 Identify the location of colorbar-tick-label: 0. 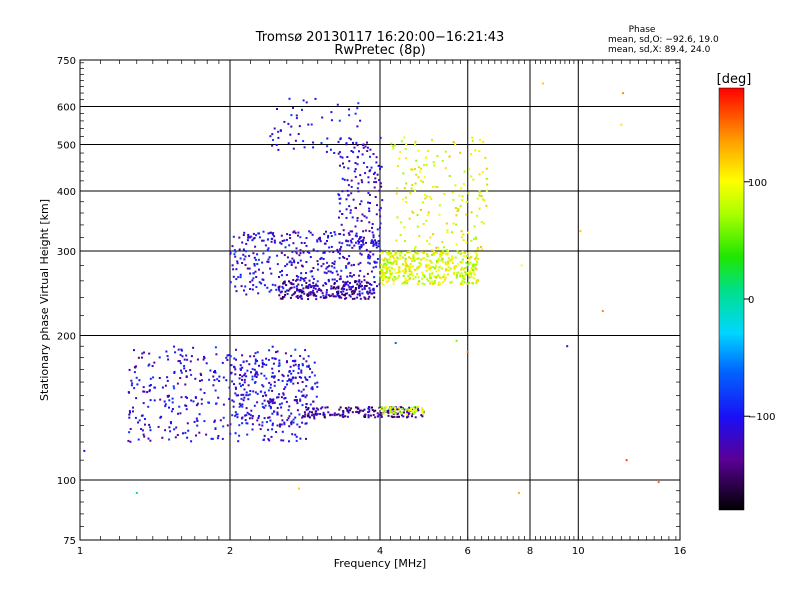
(751, 300).